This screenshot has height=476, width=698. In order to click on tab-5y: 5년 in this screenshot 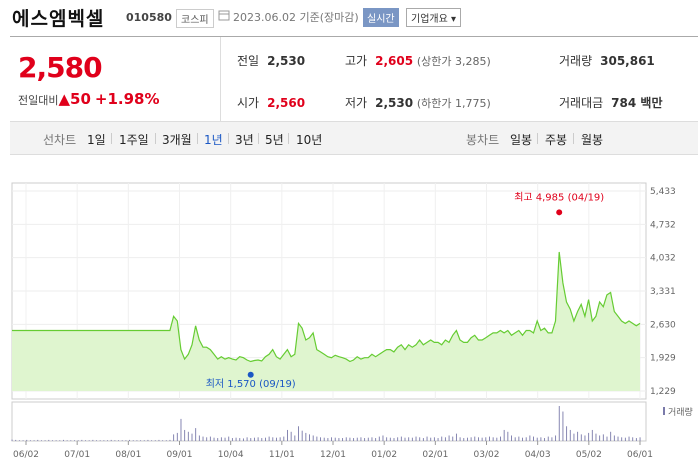, I will do `click(274, 140)`.